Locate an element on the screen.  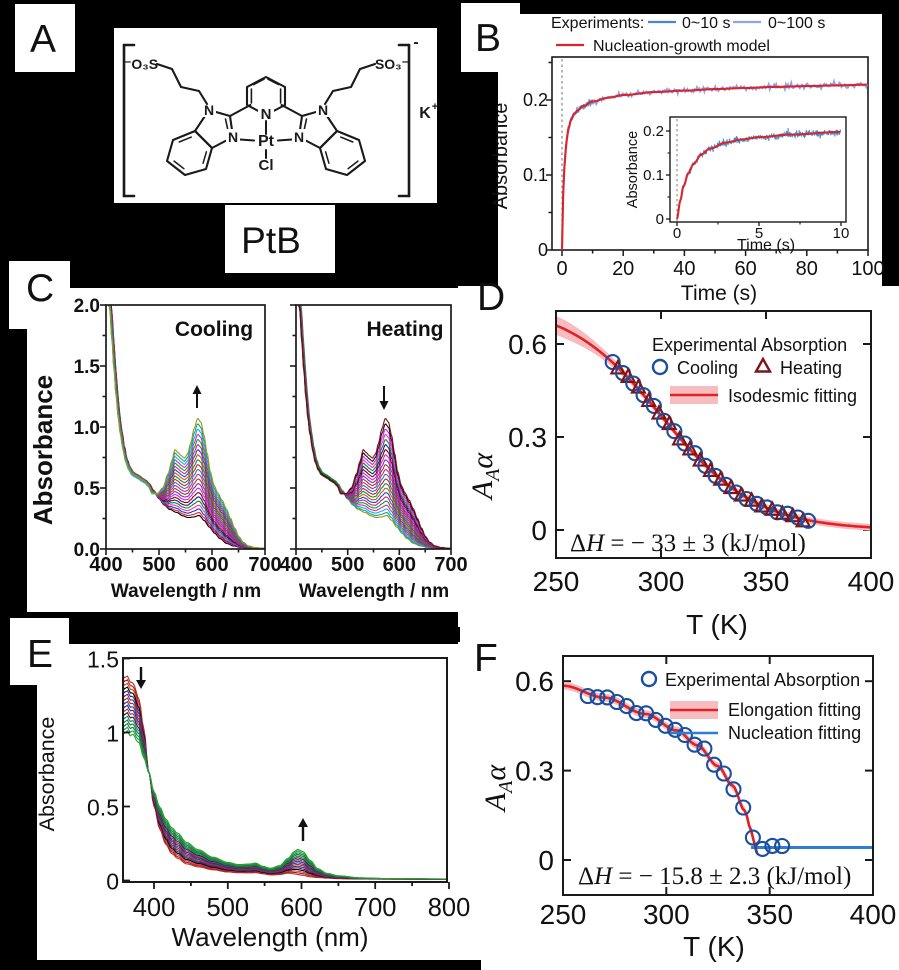
svg-text: 100 is located at coordinates (867, 269).